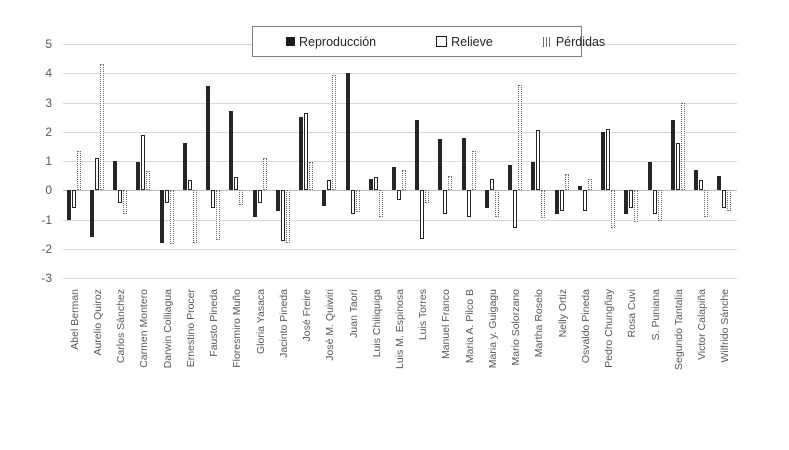 The width and height of the screenshot is (789, 450). I want to click on x-category-label: Victor Calapiña, so click(702, 325).